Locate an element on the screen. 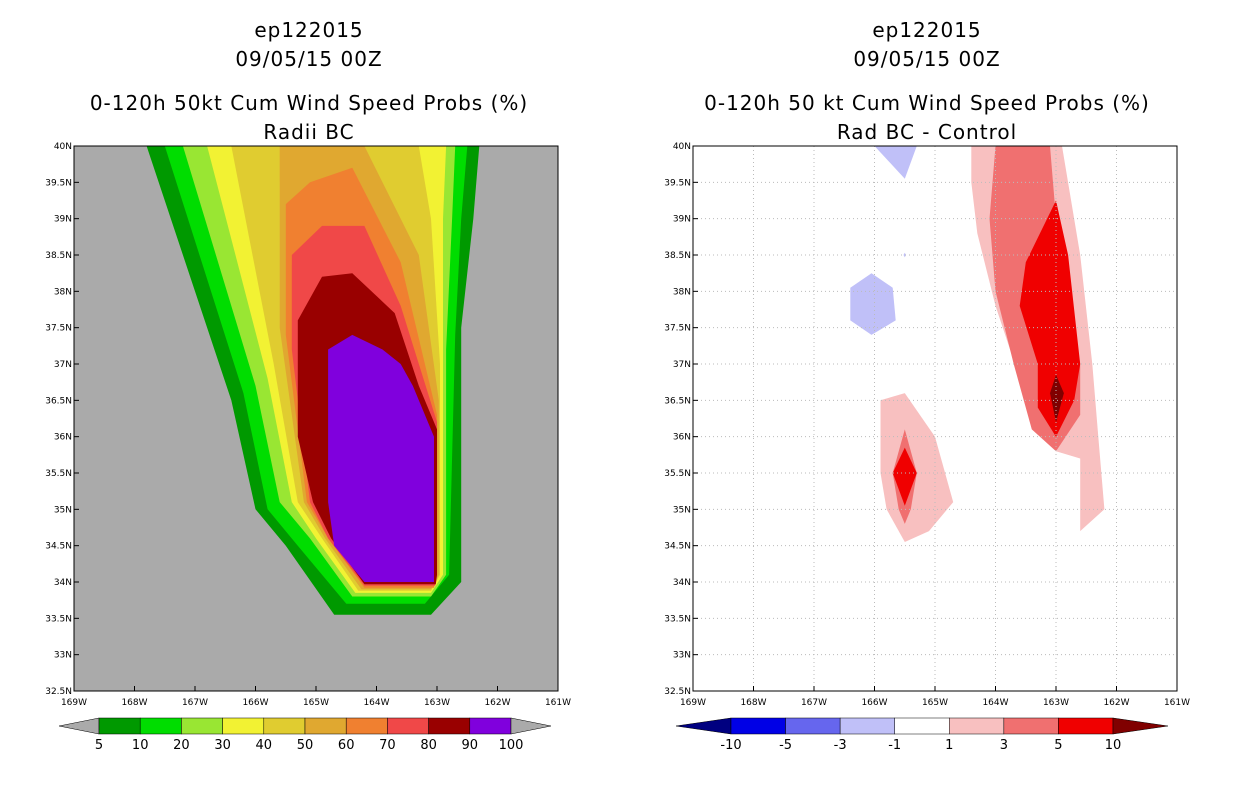 This screenshot has height=800, width=1236. colorbar-label: 10 is located at coordinates (140, 745).